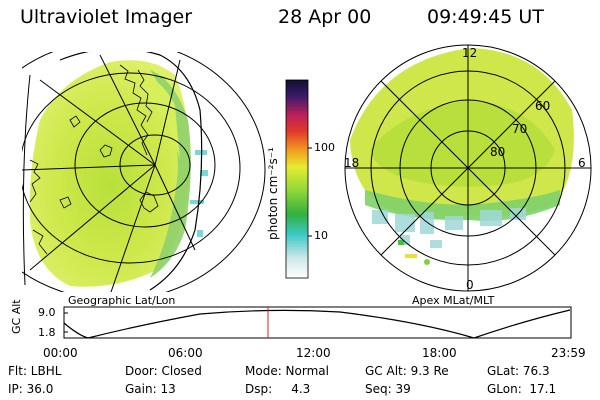  What do you see at coordinates (324, 147) in the screenshot?
I see `colorbar-tick-100: 100` at bounding box center [324, 147].